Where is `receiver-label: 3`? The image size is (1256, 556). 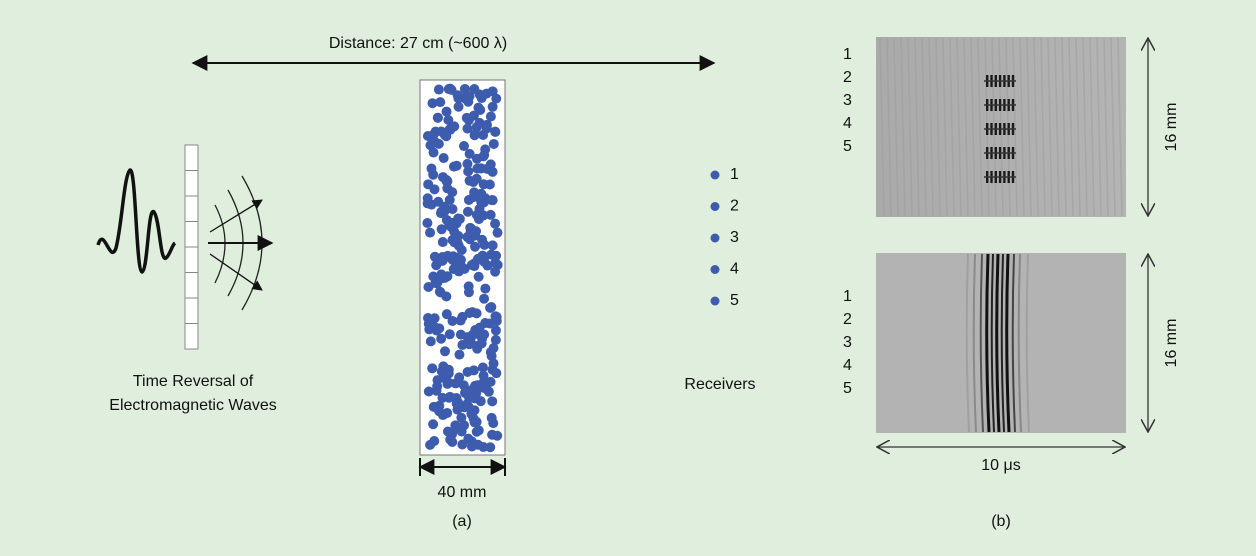
receiver-label: 3 is located at coordinates (734, 237).